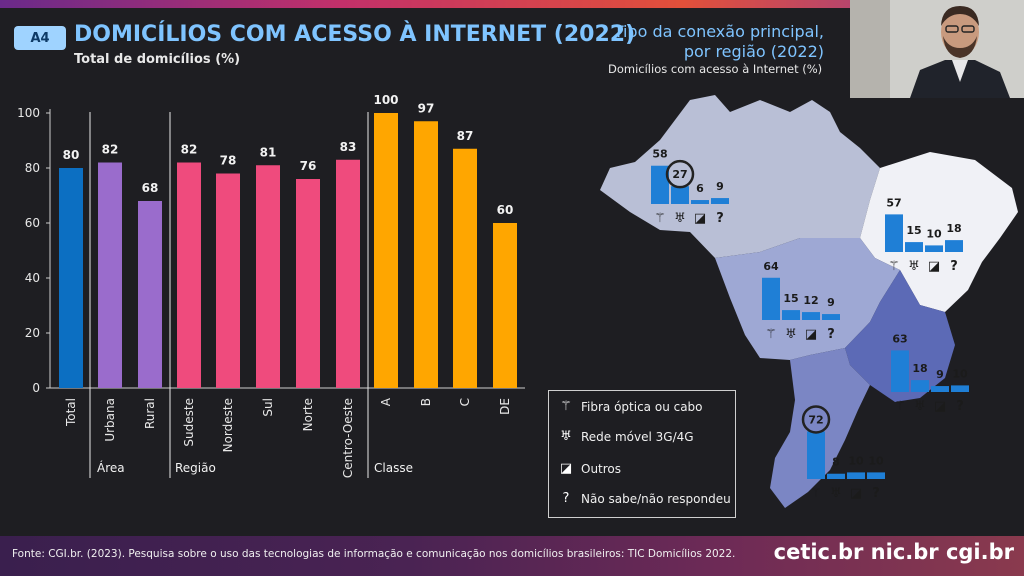 This screenshot has height=576, width=1024. I want to click on bar-value-label: 80, so click(71, 155).